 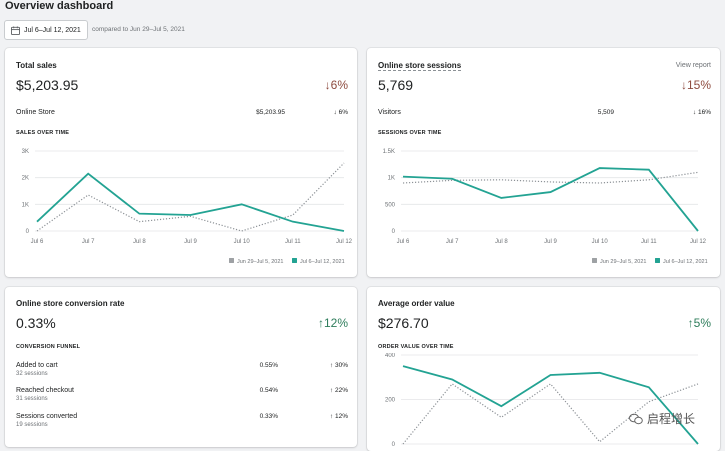 I want to click on funnel-label: Added to cart, so click(x=37, y=365).